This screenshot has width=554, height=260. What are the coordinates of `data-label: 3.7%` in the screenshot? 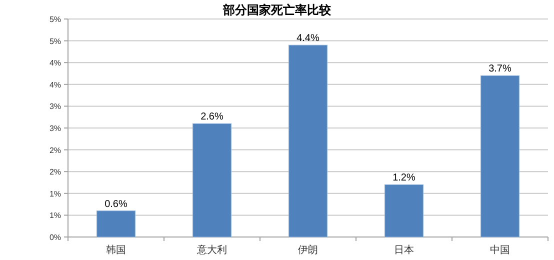 It's located at (500, 69).